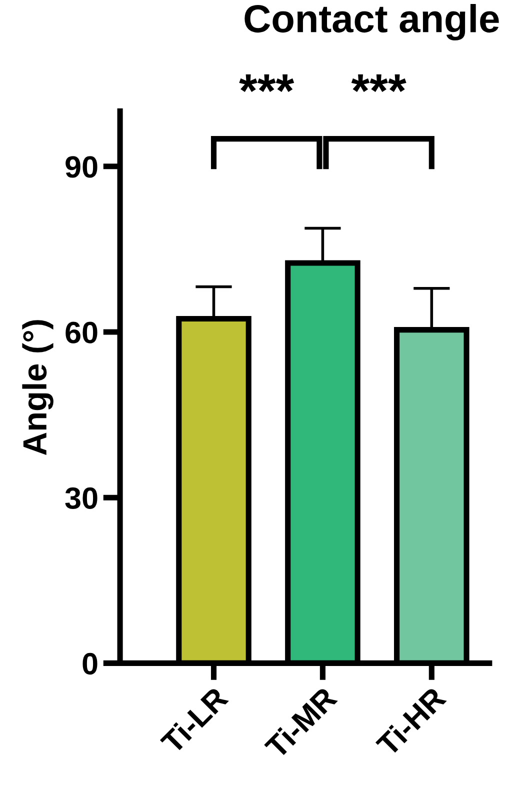 This screenshot has width=513, height=800. What do you see at coordinates (371, 22) in the screenshot?
I see `chart-title: Contact angle` at bounding box center [371, 22].